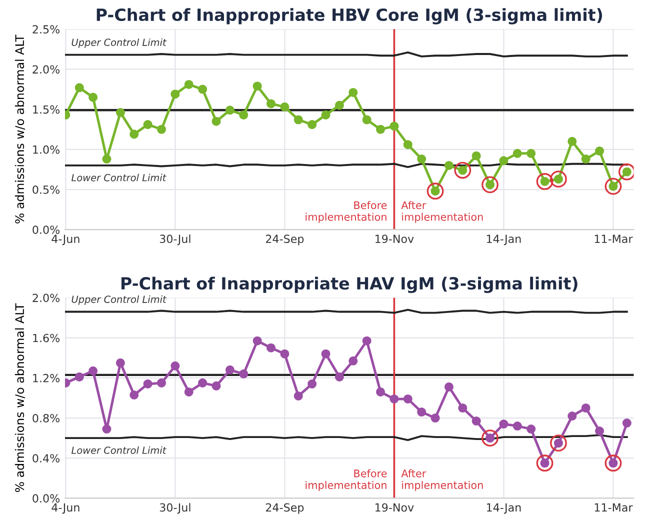 The image size is (650, 530). Describe the element at coordinates (46, 418) in the screenshot. I see `y-tick-label: 0.8%` at that location.